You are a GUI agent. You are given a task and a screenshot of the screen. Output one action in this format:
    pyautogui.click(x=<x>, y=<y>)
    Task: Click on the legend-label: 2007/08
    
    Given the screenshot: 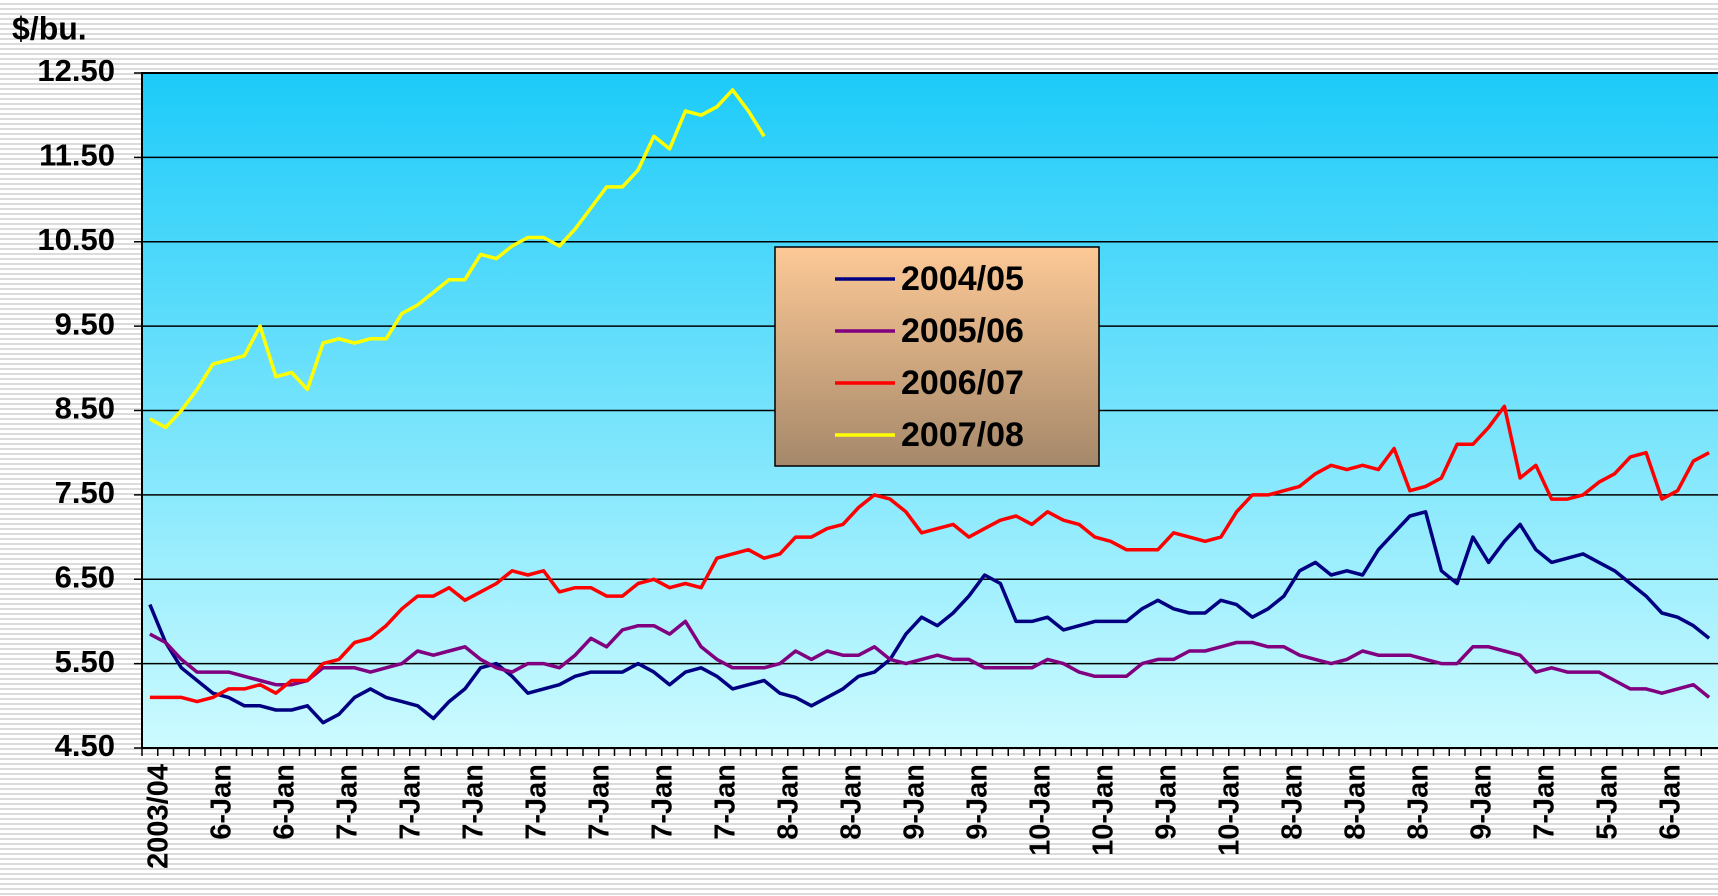 What is the action you would take?
    pyautogui.click(x=962, y=435)
    